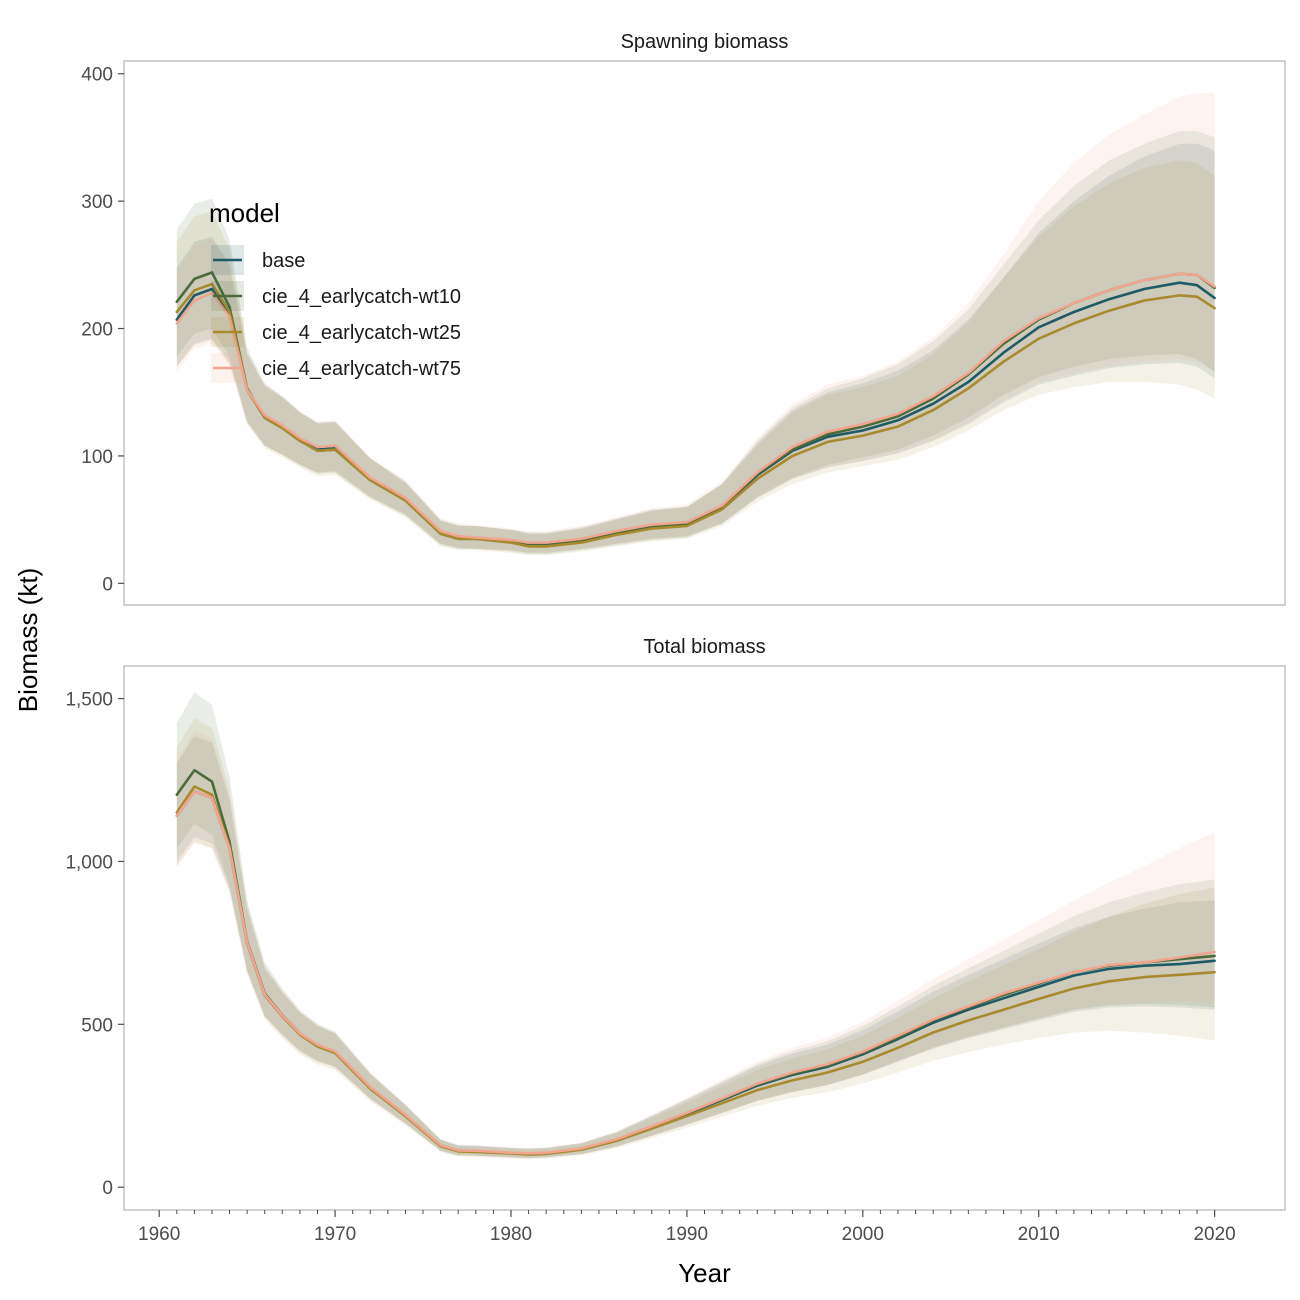  I want to click on total-y-tick-label: 1,000, so click(89, 862).